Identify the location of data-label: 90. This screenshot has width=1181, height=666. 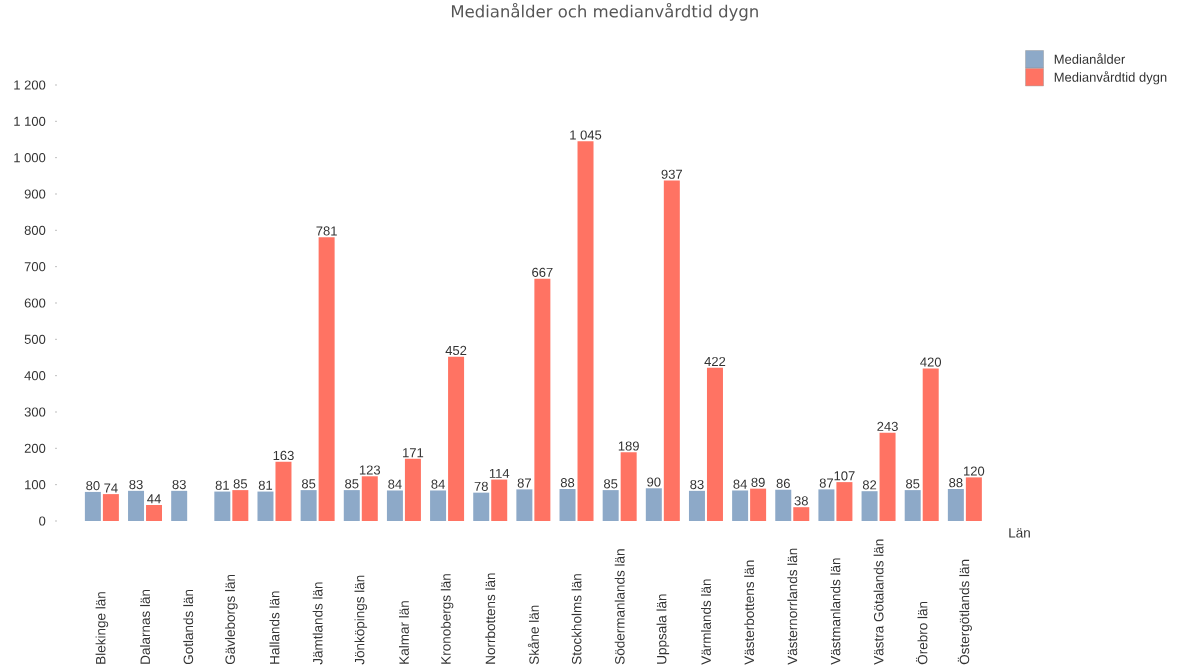
(654, 482).